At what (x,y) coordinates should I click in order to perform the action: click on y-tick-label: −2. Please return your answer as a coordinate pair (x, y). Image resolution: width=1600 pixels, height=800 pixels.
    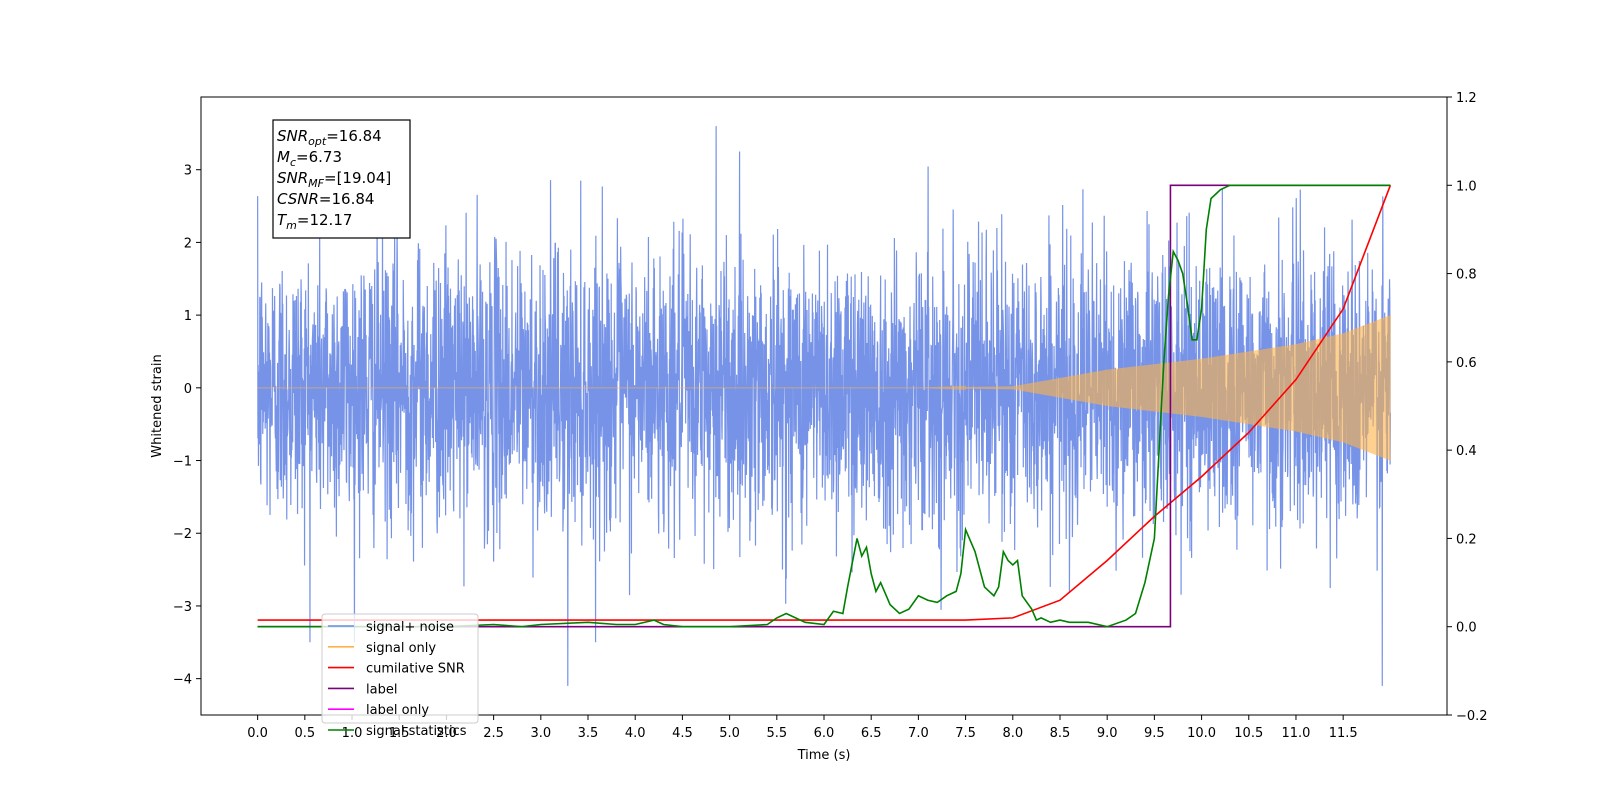
    Looking at the image, I should click on (182, 534).